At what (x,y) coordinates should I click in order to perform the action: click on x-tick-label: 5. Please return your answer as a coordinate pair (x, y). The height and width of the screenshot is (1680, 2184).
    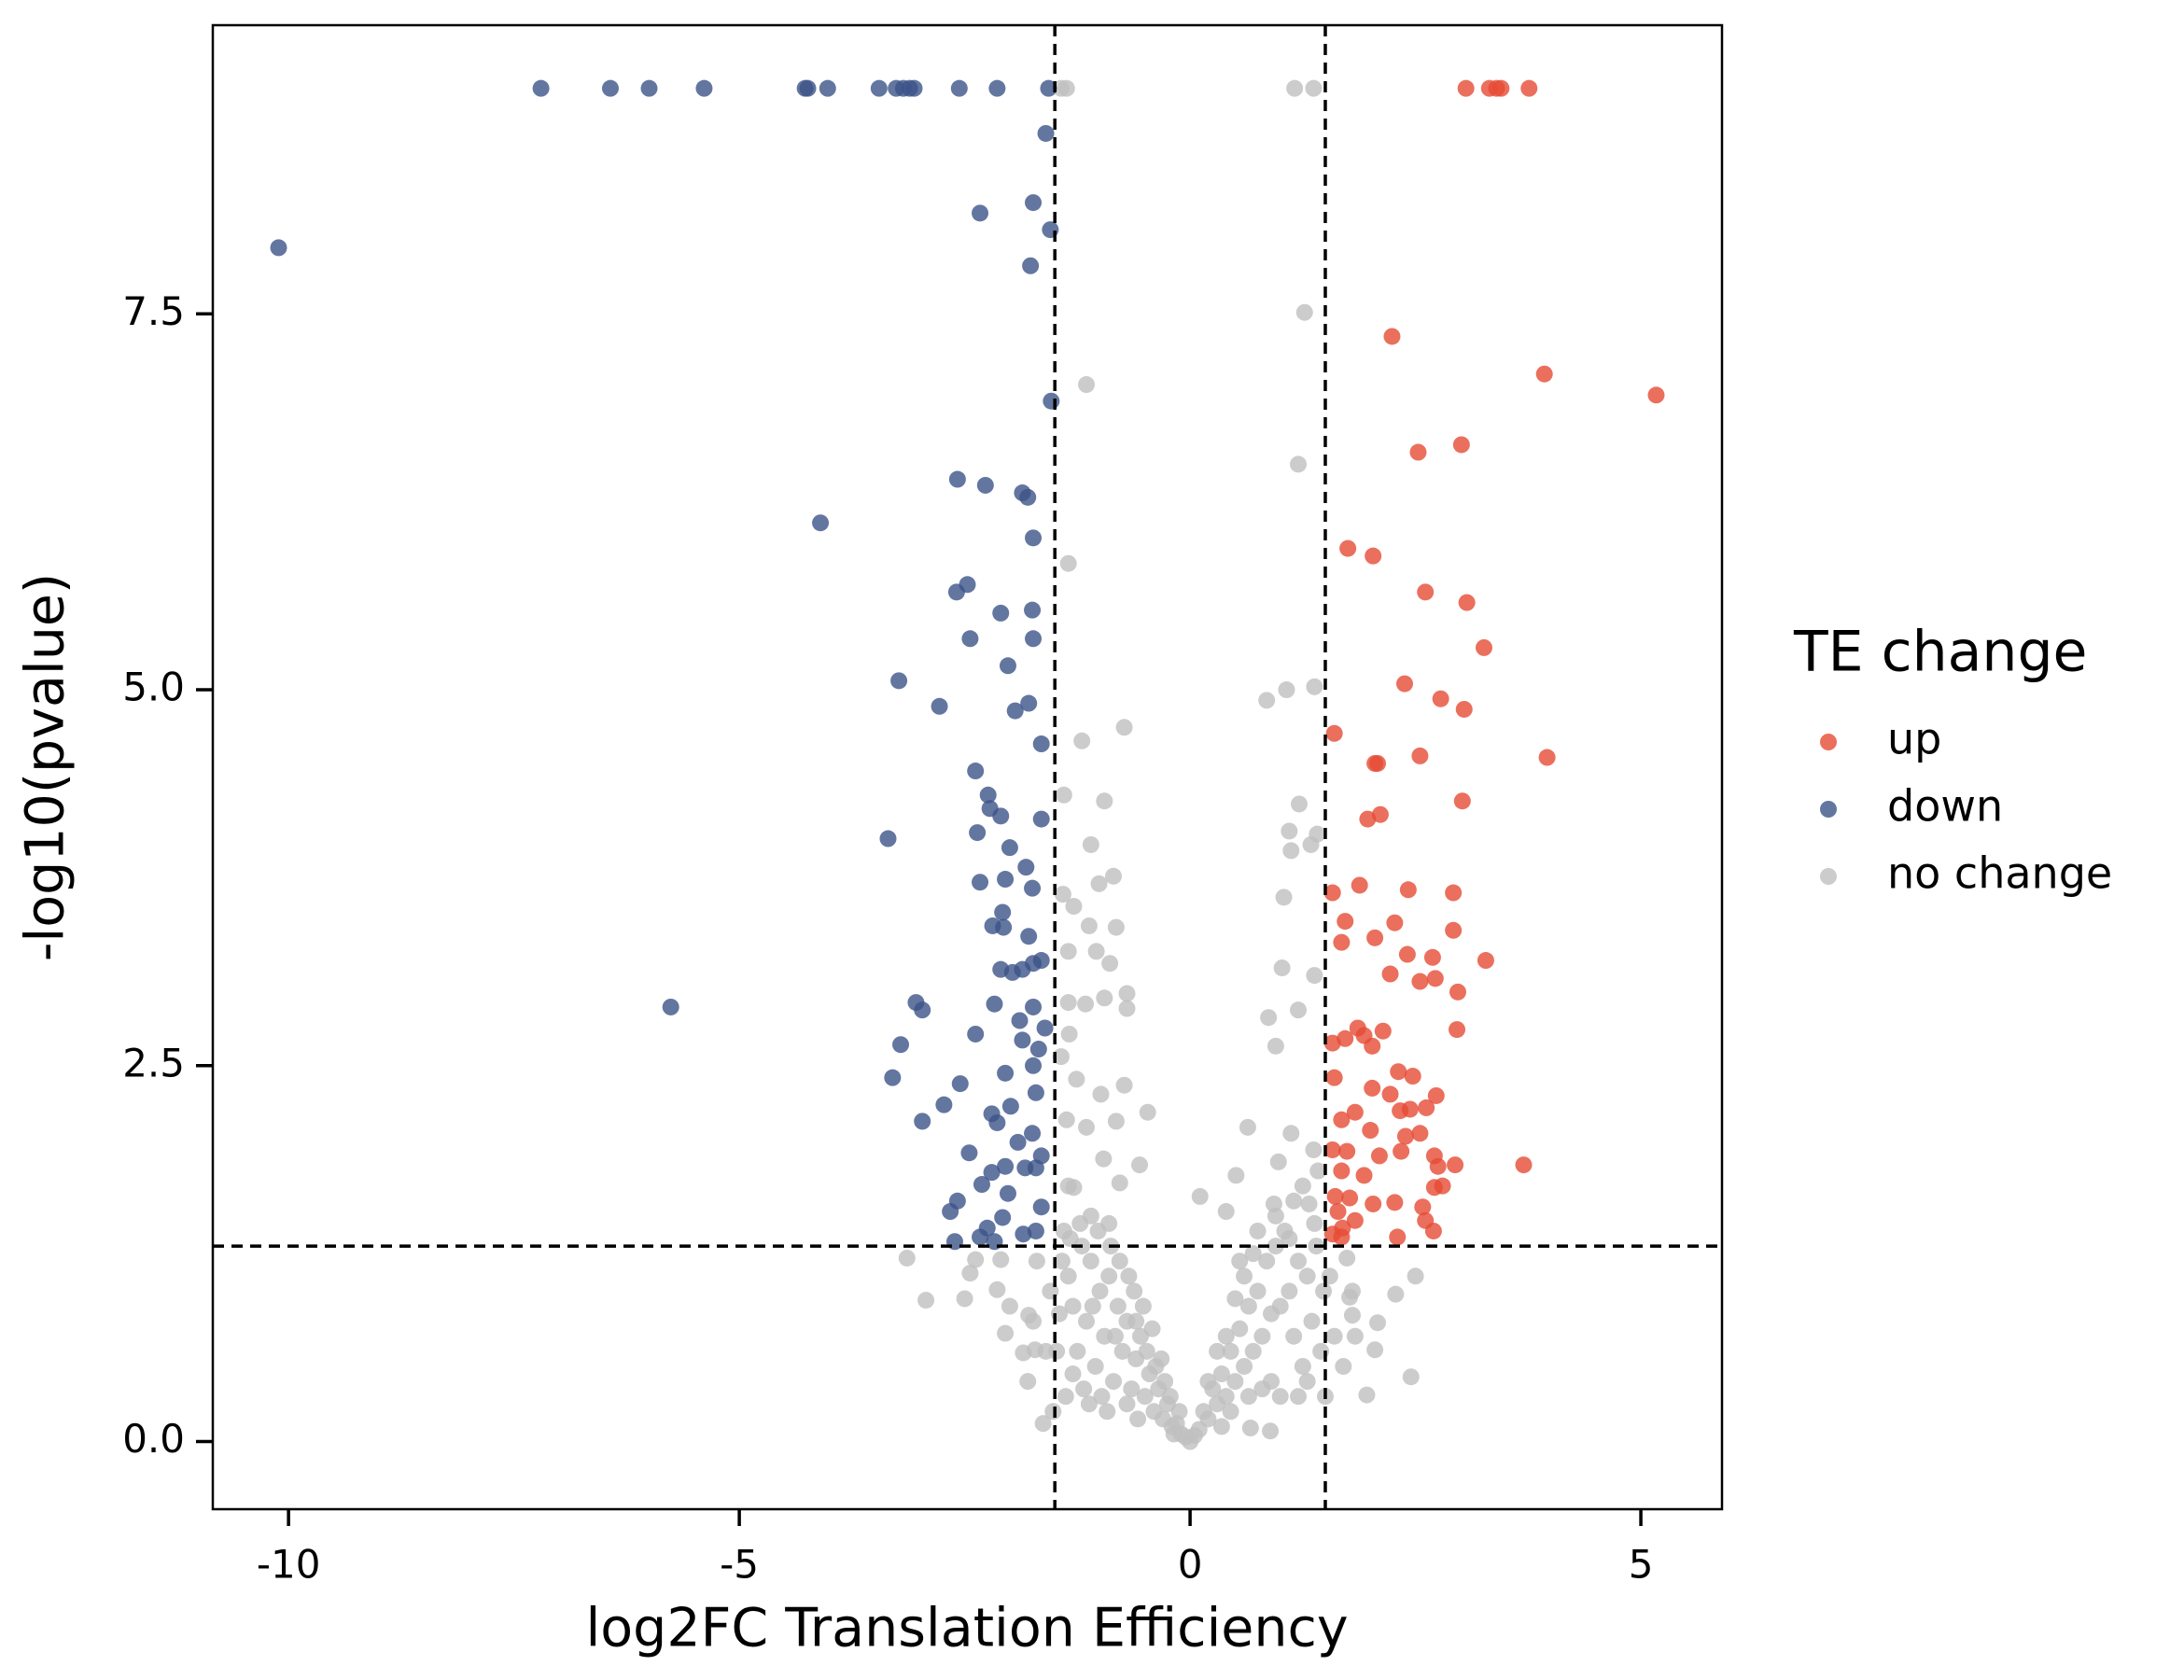
    Looking at the image, I should click on (1641, 1565).